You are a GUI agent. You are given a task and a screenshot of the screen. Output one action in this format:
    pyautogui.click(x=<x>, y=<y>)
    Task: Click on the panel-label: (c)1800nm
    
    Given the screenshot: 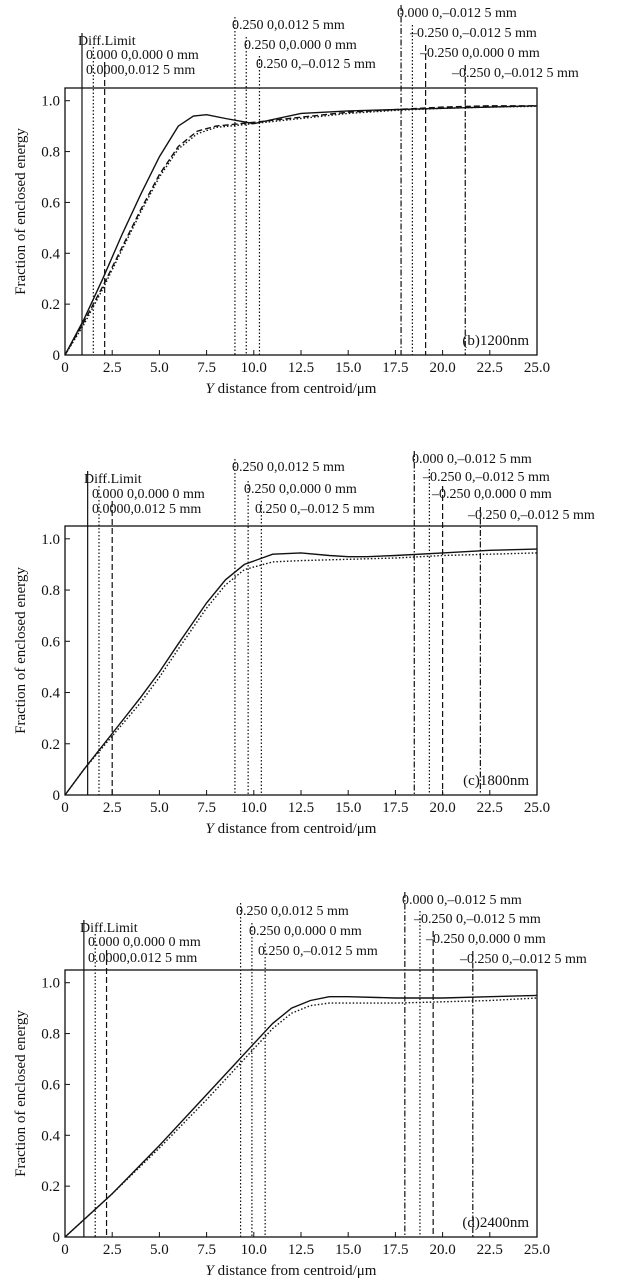 What is the action you would take?
    pyautogui.click(x=496, y=781)
    